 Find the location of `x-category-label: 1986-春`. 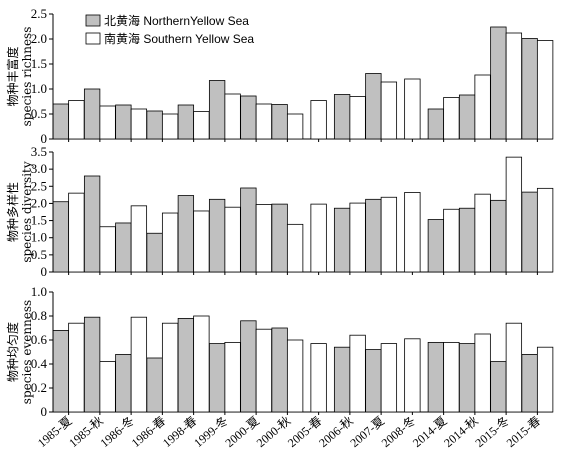

x-category-label: 1986-春 is located at coordinates (149, 432).